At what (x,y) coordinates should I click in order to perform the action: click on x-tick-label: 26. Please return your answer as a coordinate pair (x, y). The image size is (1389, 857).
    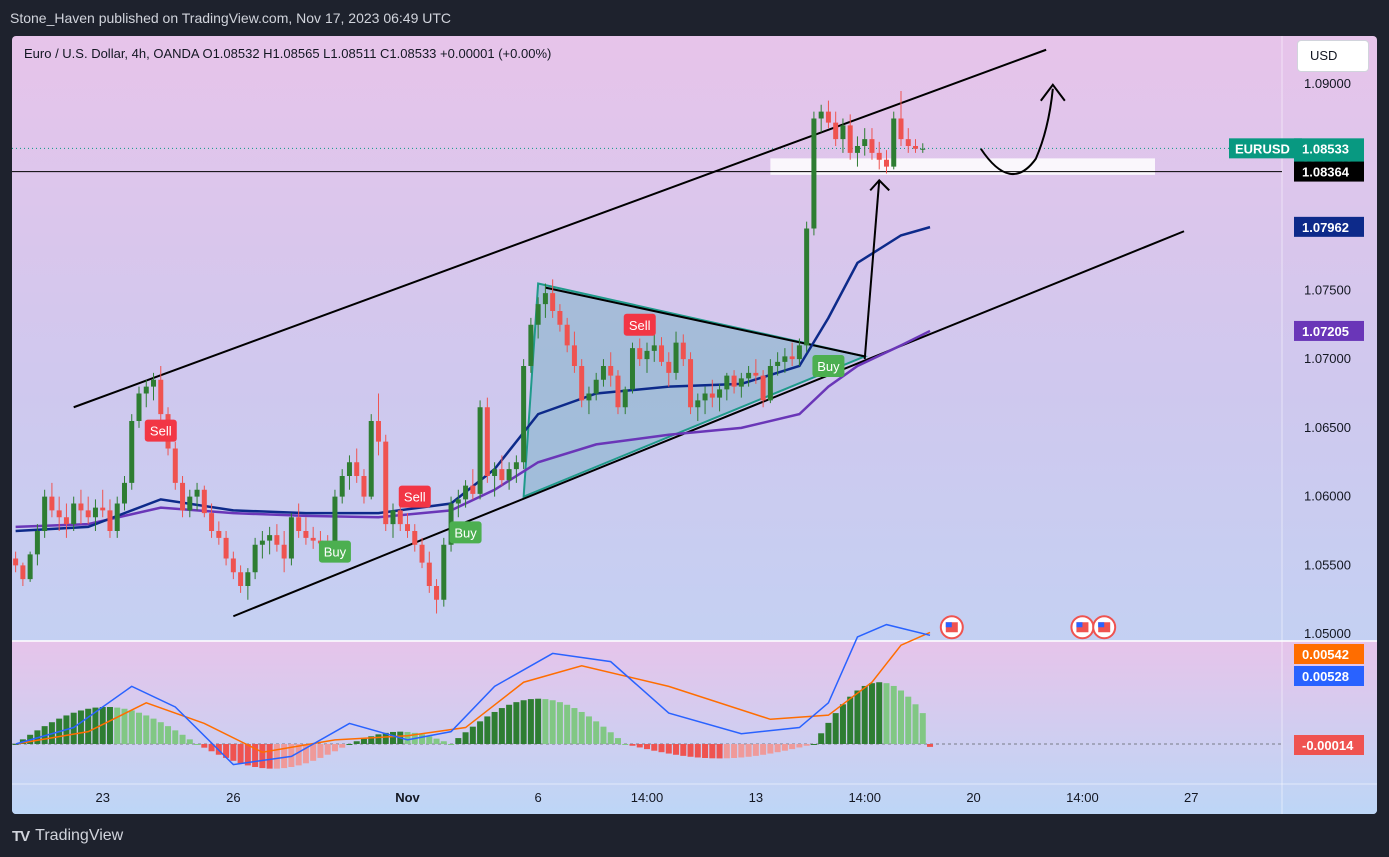
    Looking at the image, I should click on (233, 797).